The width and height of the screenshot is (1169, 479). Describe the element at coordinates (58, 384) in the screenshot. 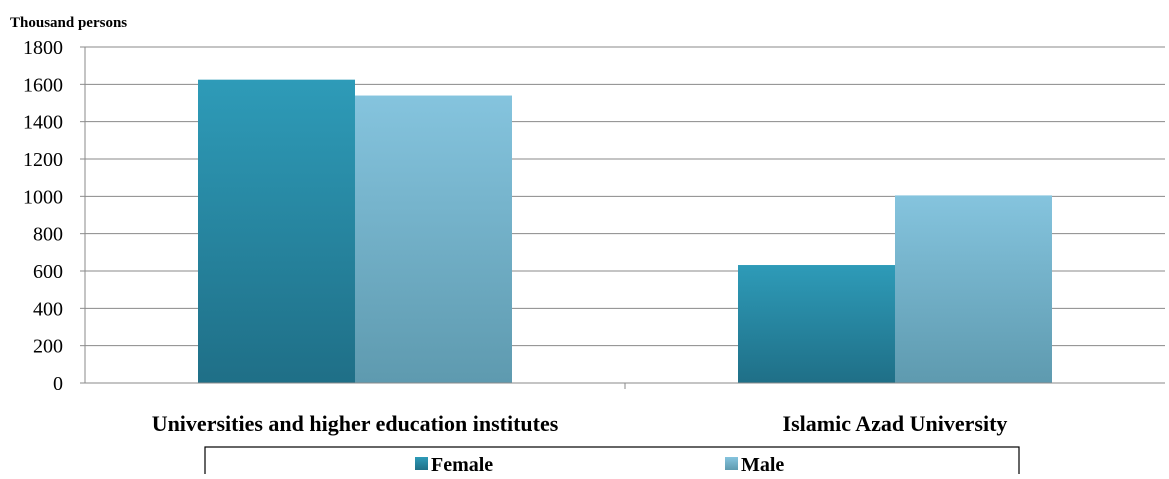

I see `y-tick-label: 0` at that location.